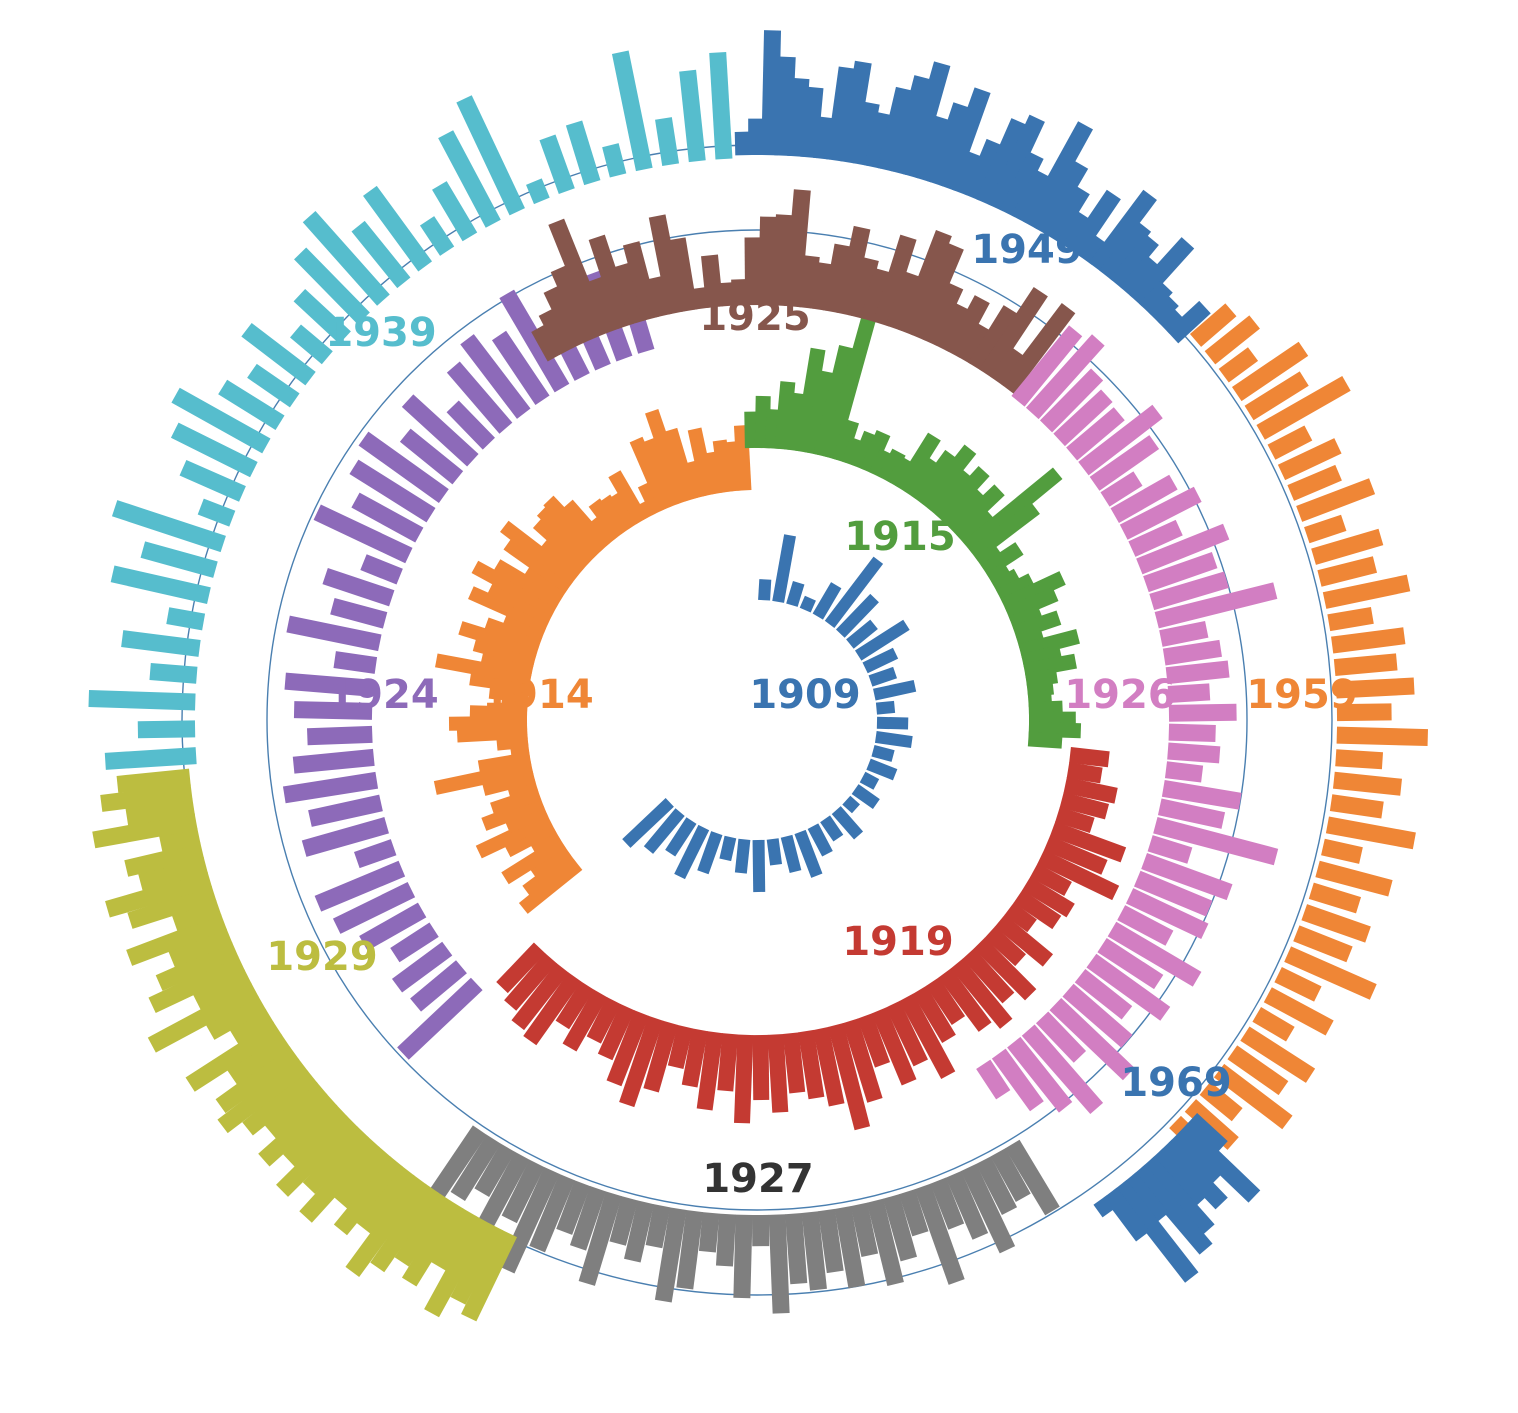 The width and height of the screenshot is (1518, 1413). Describe the element at coordinates (769, 713) in the screenshot. I see `segment-1909` at that location.